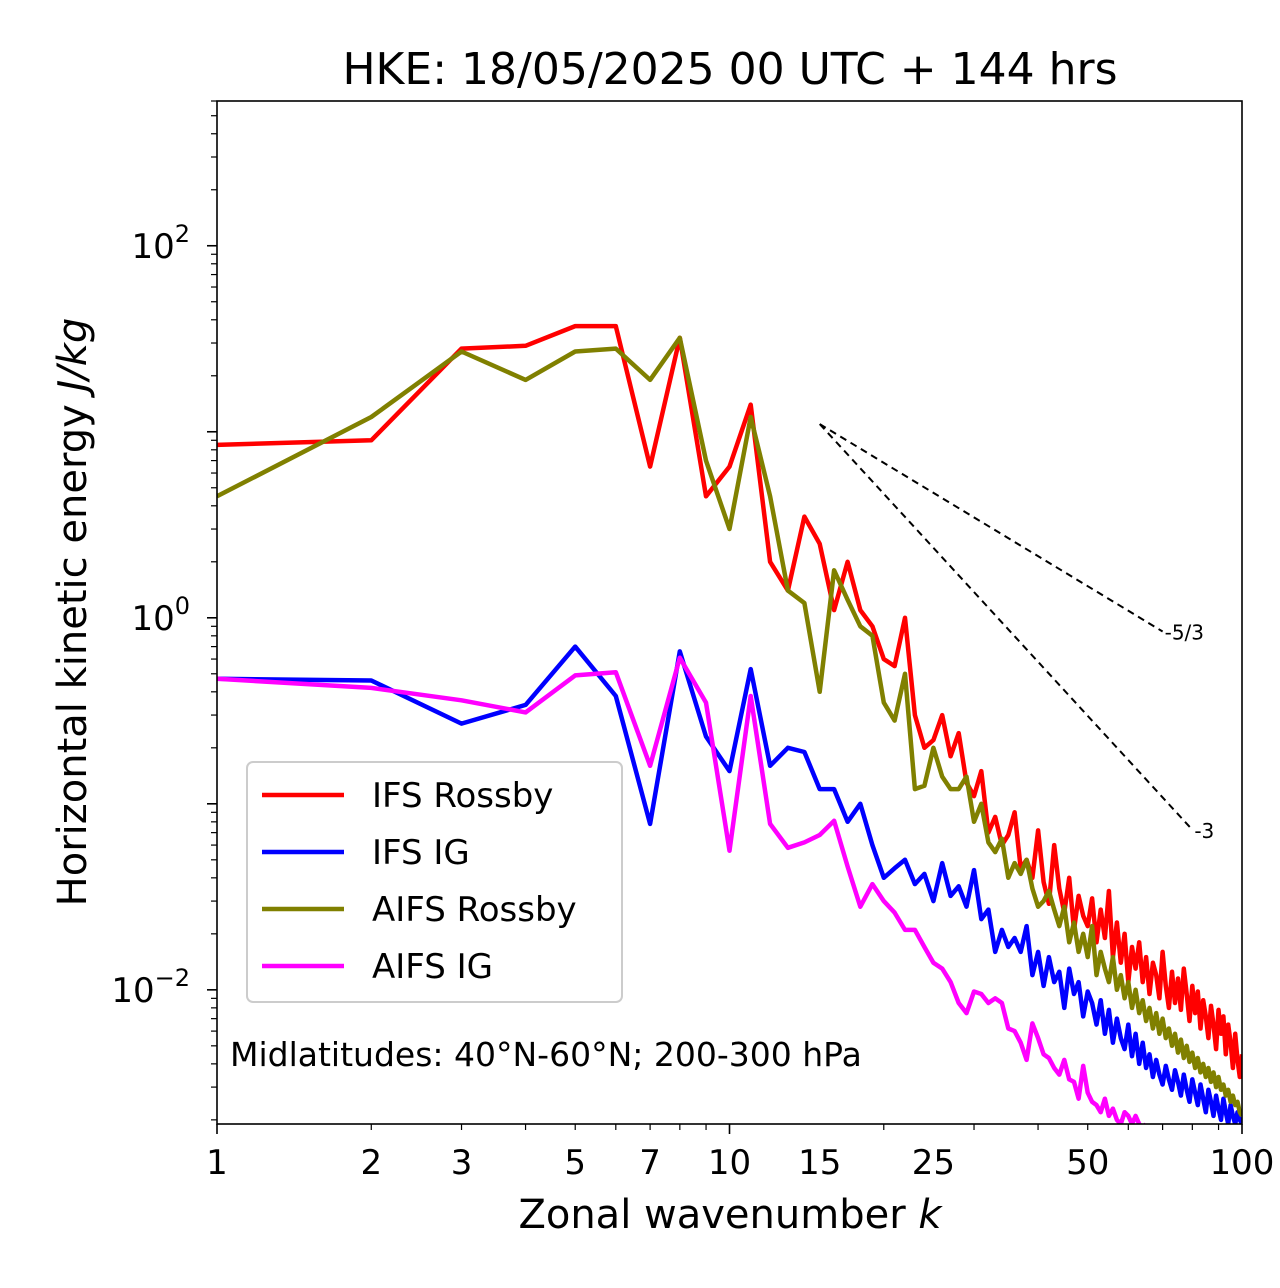  Describe the element at coordinates (729, 1163) in the screenshot. I see `x-tick-label: 10` at that location.